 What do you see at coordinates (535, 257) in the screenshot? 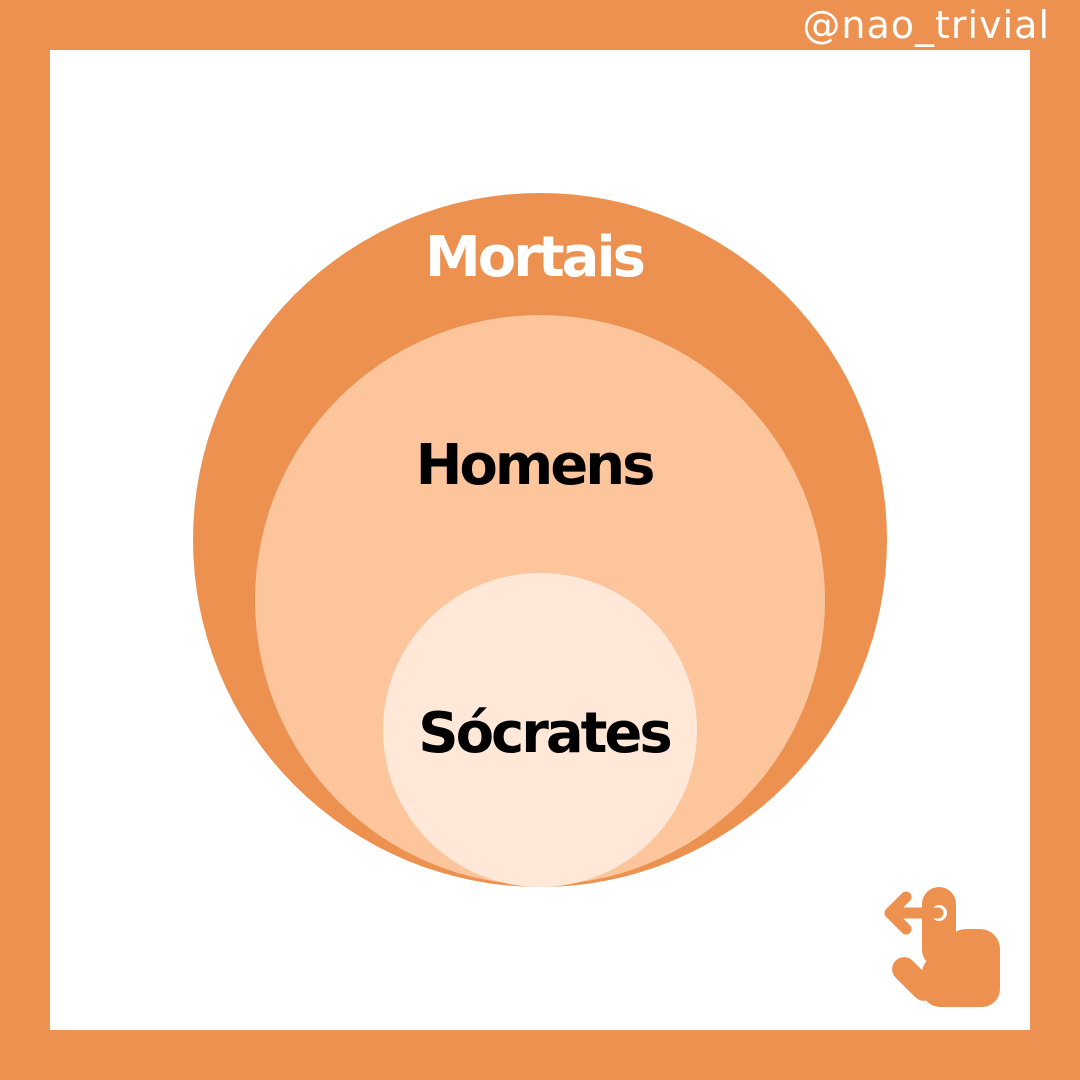
I see `set-label-mortais: Mortais` at bounding box center [535, 257].